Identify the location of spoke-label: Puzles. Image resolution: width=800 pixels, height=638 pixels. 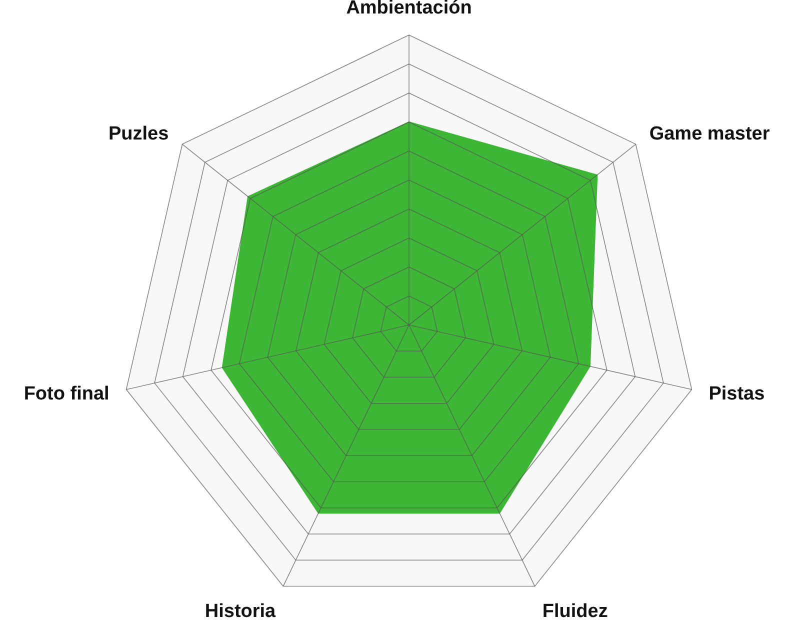
(138, 133).